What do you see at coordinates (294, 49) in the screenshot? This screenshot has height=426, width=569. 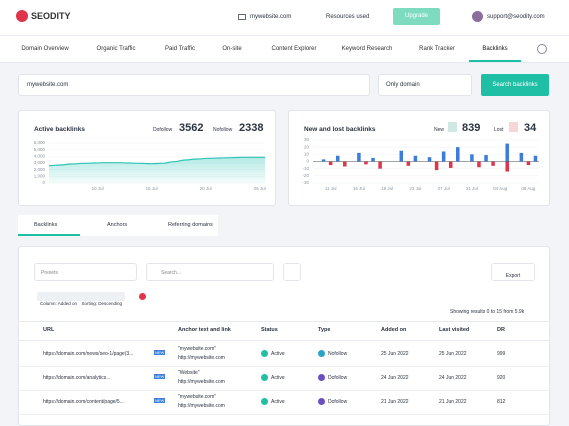 I see `nav-item: Content Explorer` at bounding box center [294, 49].